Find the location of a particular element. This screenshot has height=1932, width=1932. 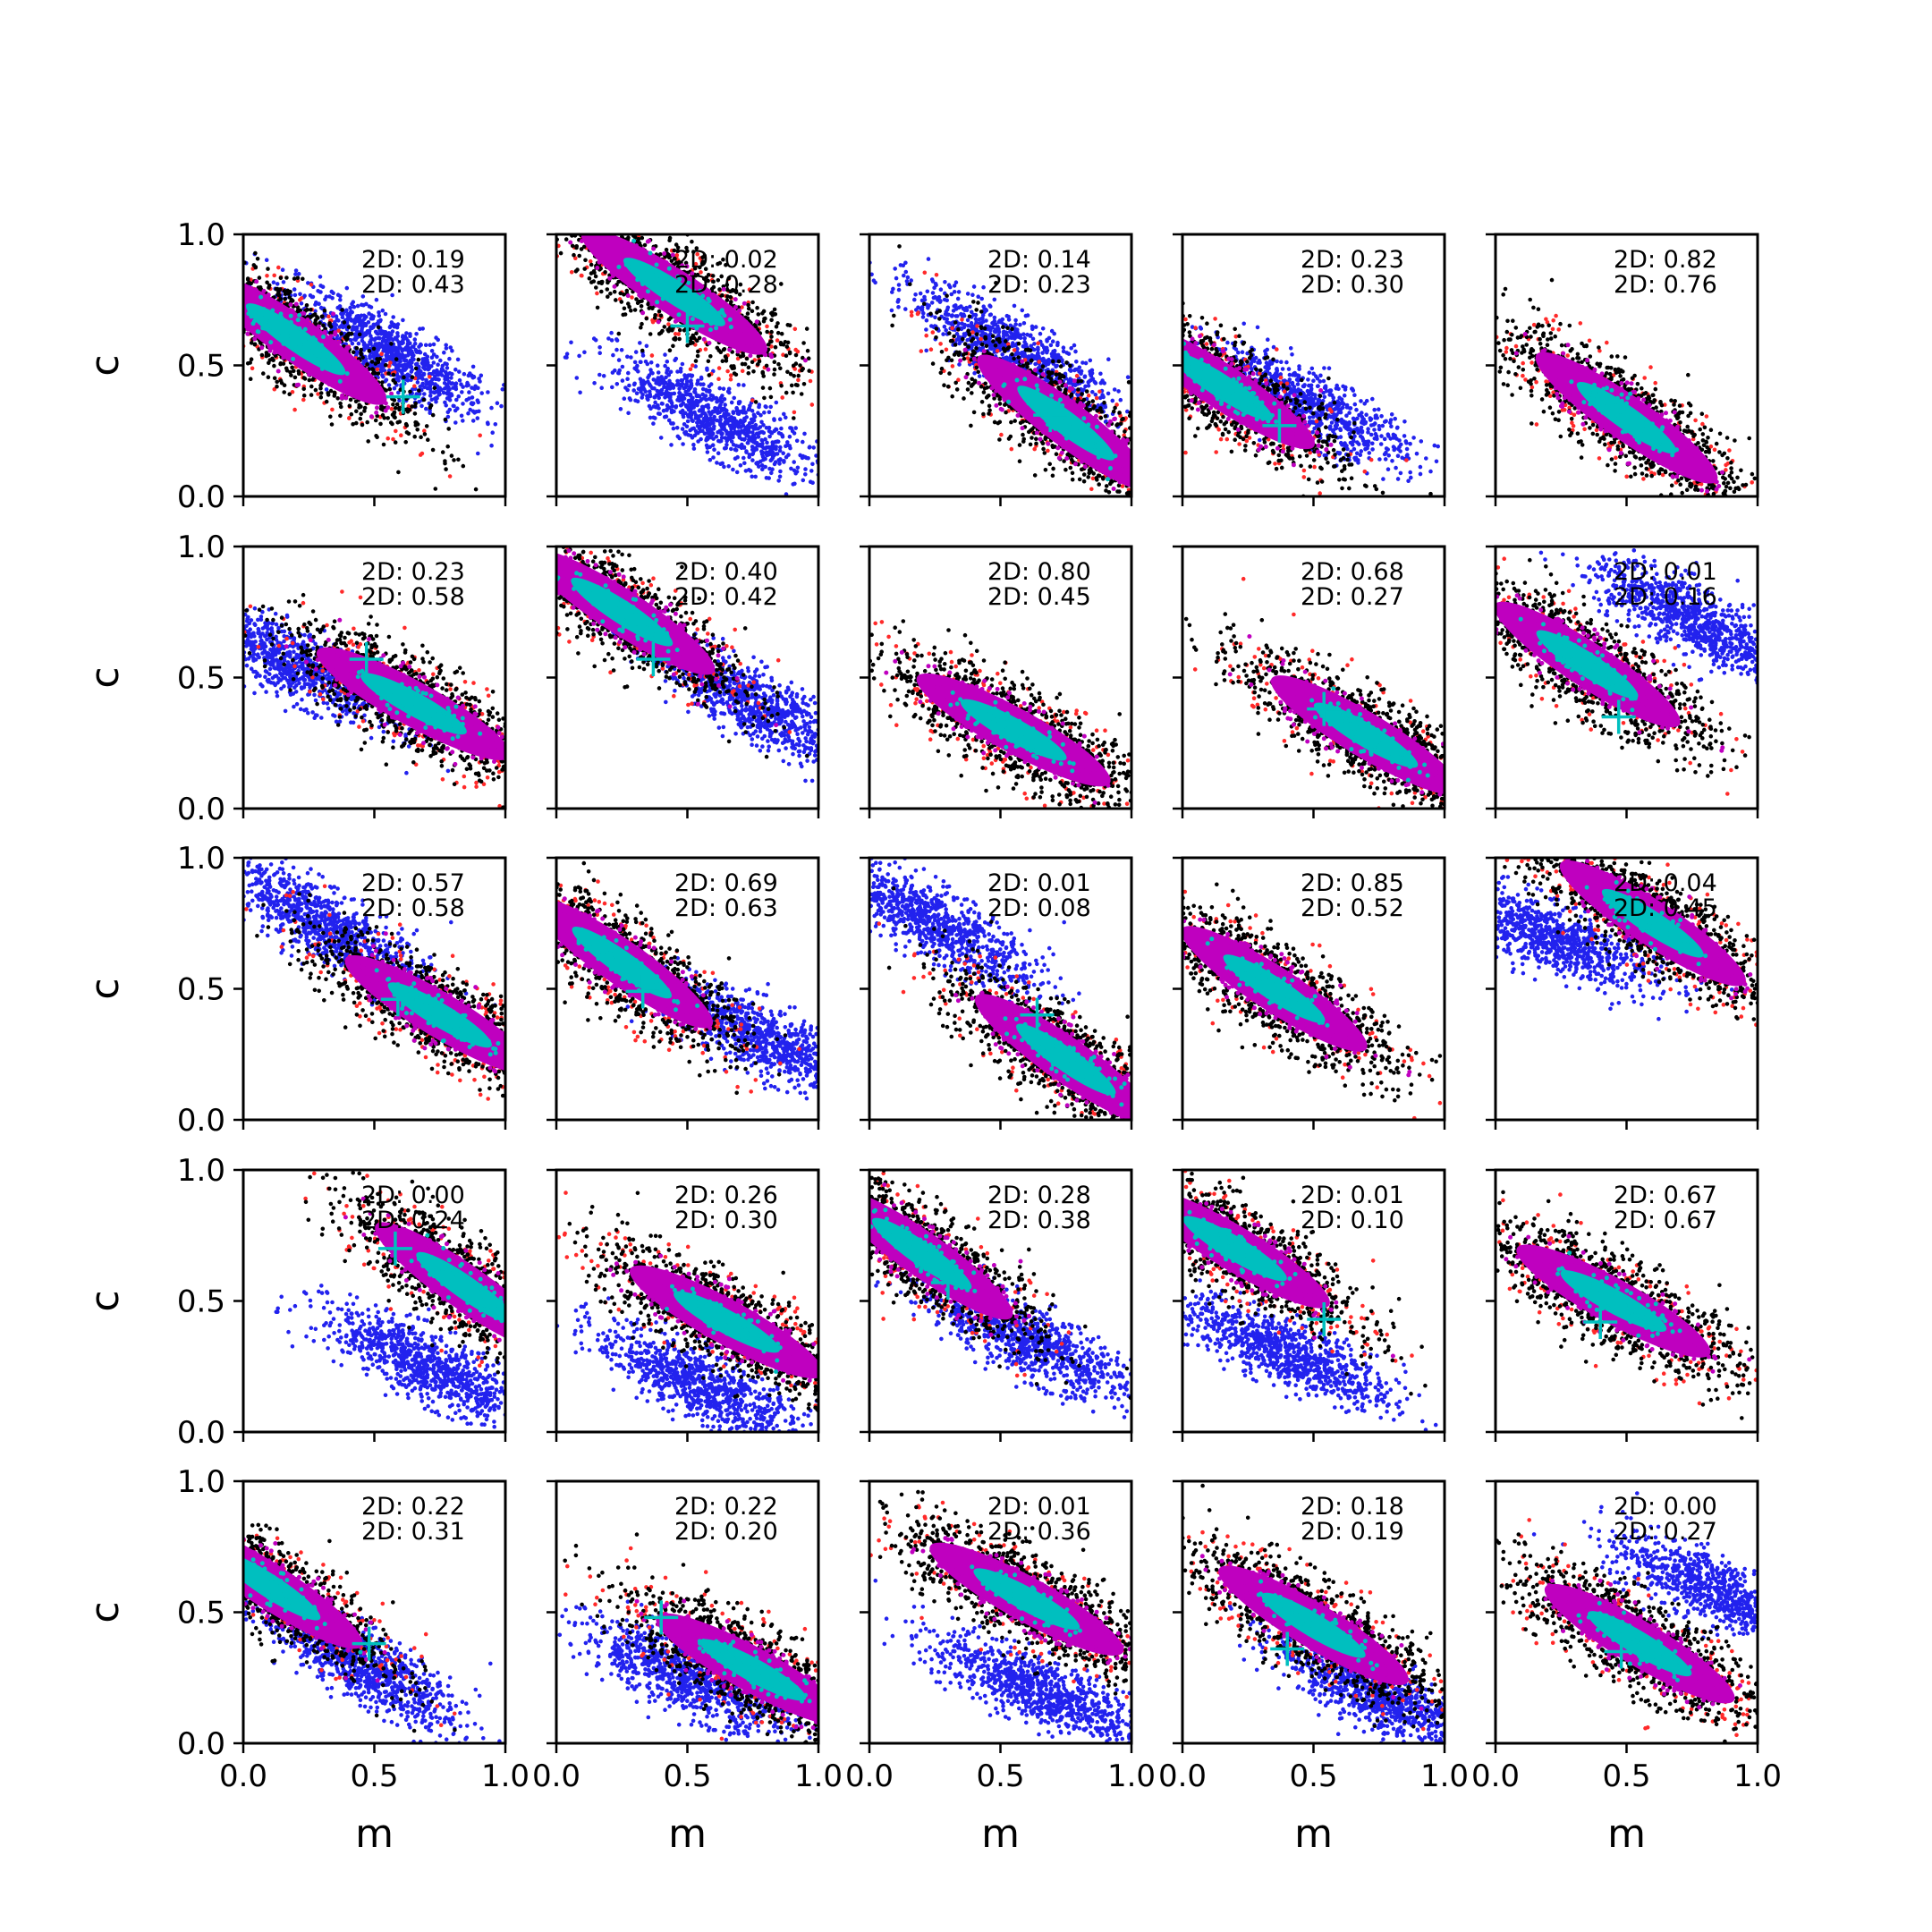

annotation-text: 2D: 0.00 is located at coordinates (413, 1195).